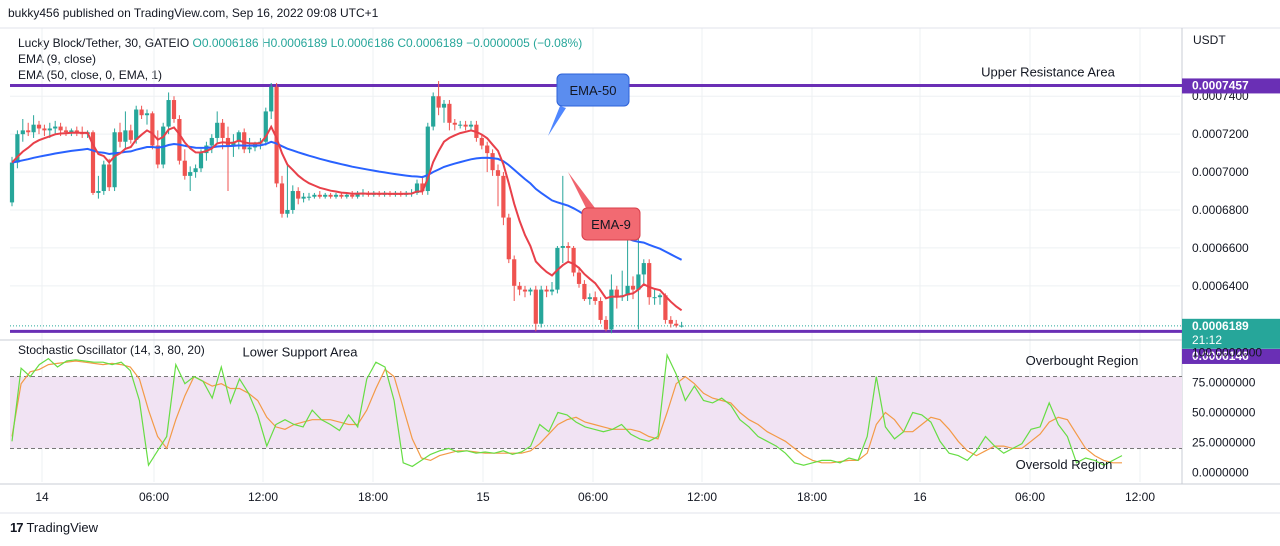 This screenshot has height=546, width=1280. What do you see at coordinates (611, 224) in the screenshot?
I see `ema9-callout-label: EMA-9` at bounding box center [611, 224].